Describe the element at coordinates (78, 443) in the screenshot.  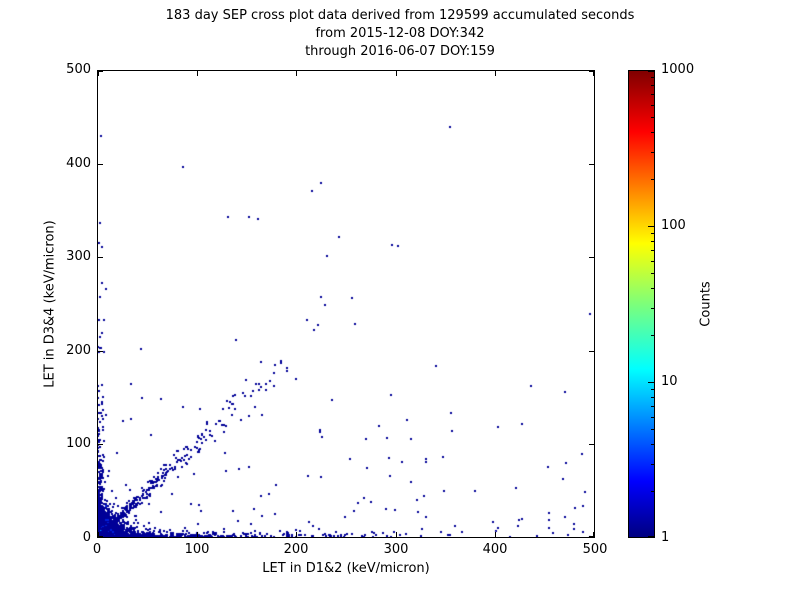
I see `y-tick-label: 100` at that location.